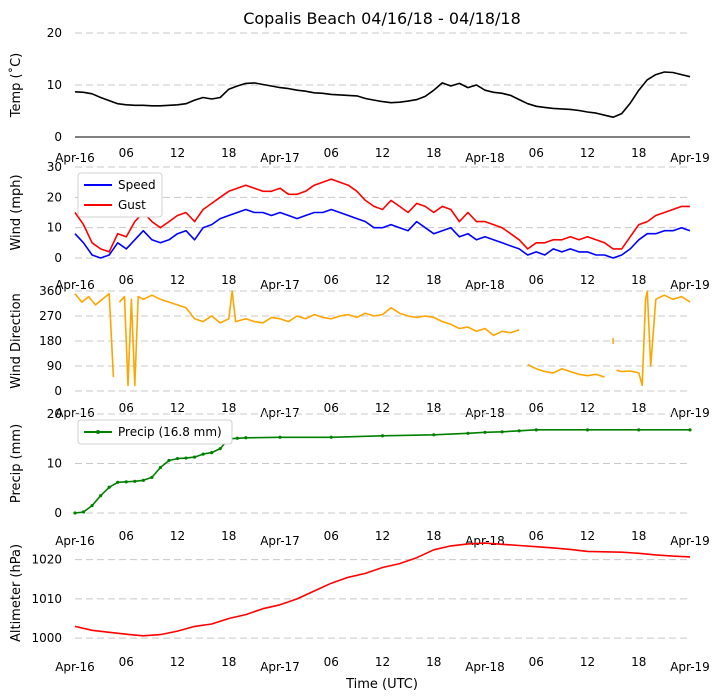 The height and width of the screenshot is (700, 721). I want to click on x-tick-label-wind: Apr-17, so click(280, 285).